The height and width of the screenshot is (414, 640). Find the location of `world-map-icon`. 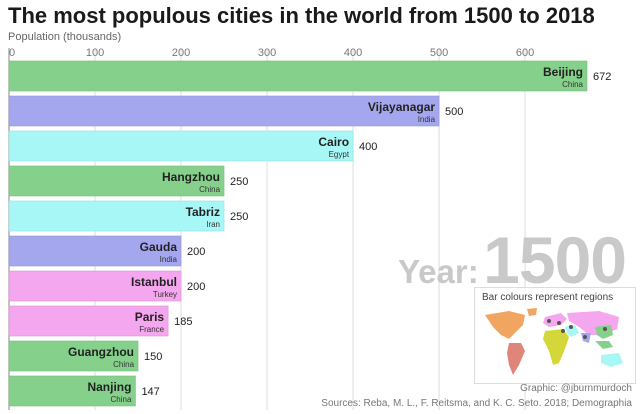

world-map-icon is located at coordinates (554, 341).